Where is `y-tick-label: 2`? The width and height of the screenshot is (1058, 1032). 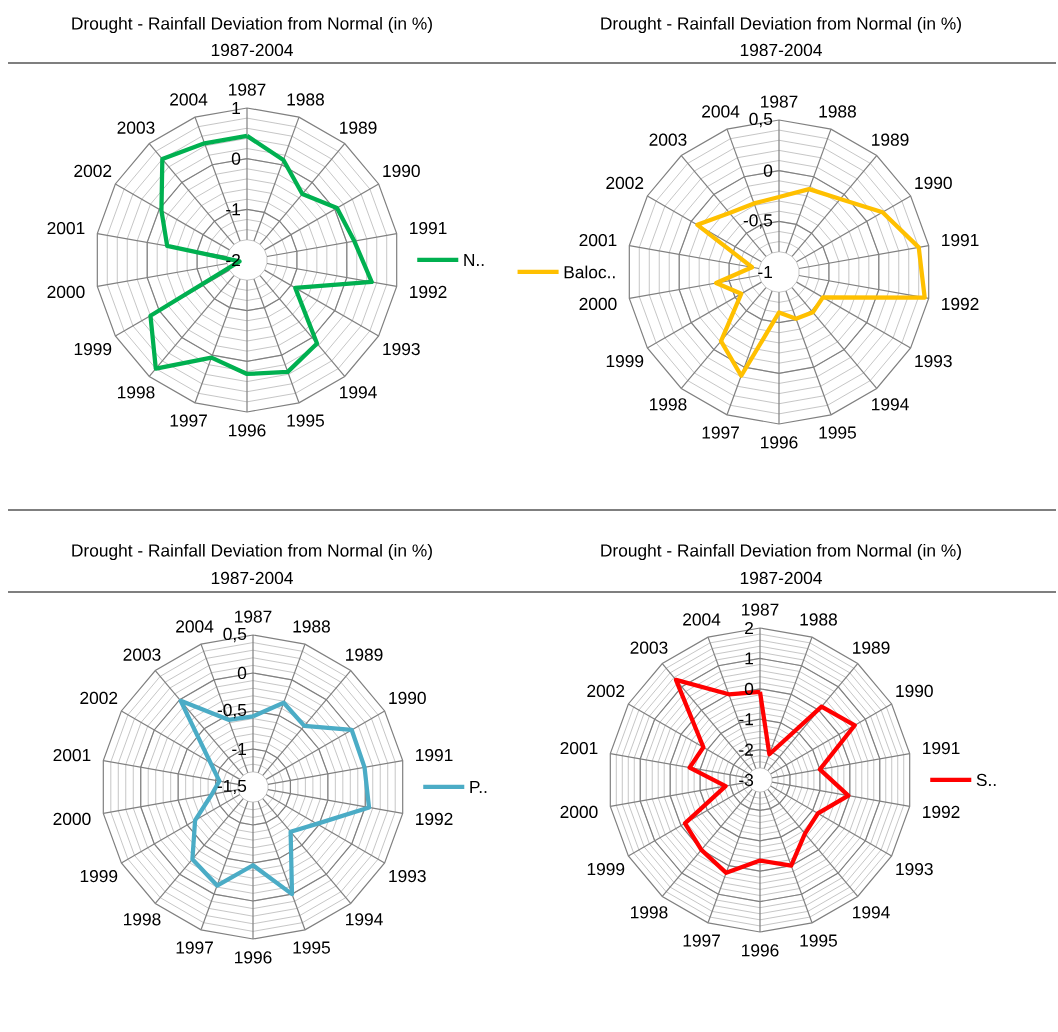
y-tick-label: 2 is located at coordinates (749, 628).